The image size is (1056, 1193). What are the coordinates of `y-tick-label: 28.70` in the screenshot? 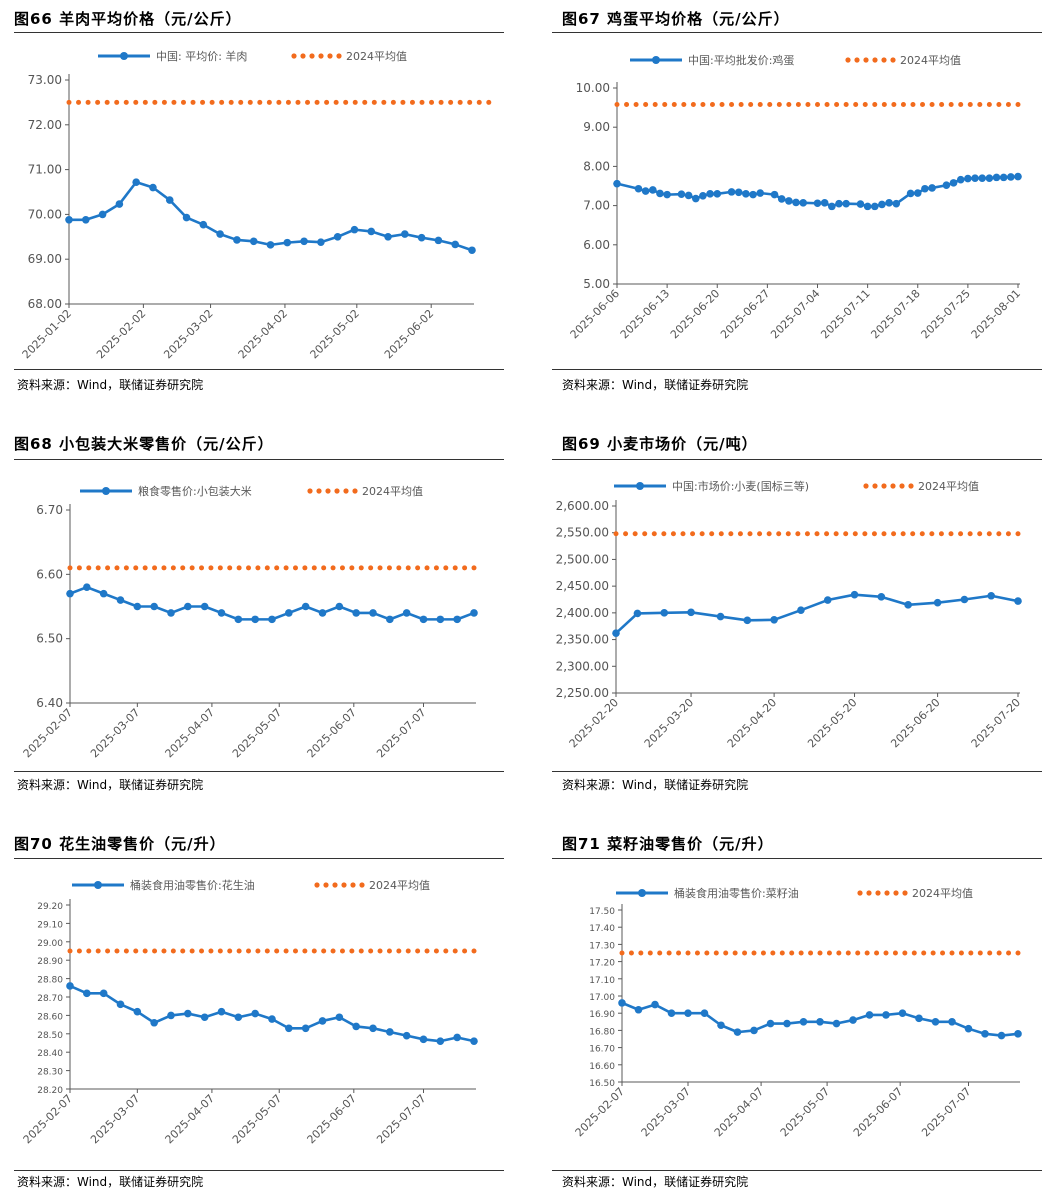 It's located at (50, 999).